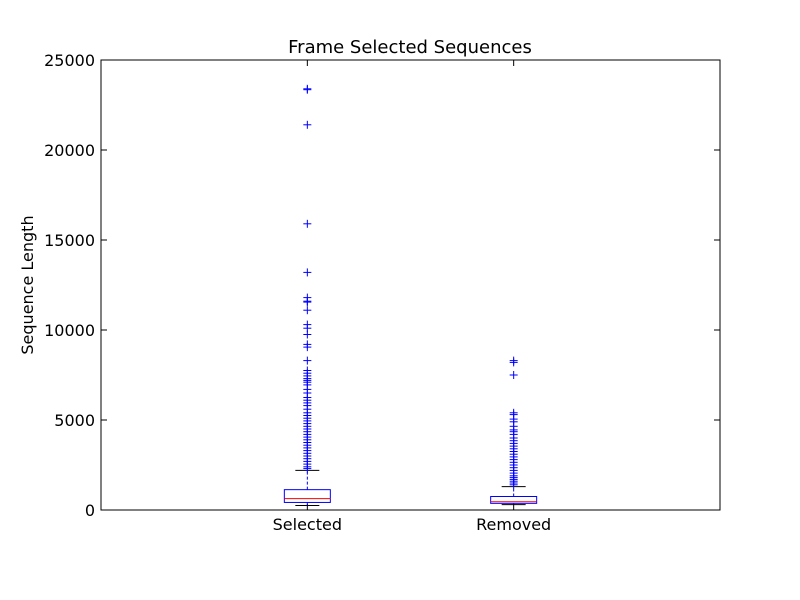 This screenshot has width=800, height=600. I want to click on x-tick-label: Selected, so click(307, 524).